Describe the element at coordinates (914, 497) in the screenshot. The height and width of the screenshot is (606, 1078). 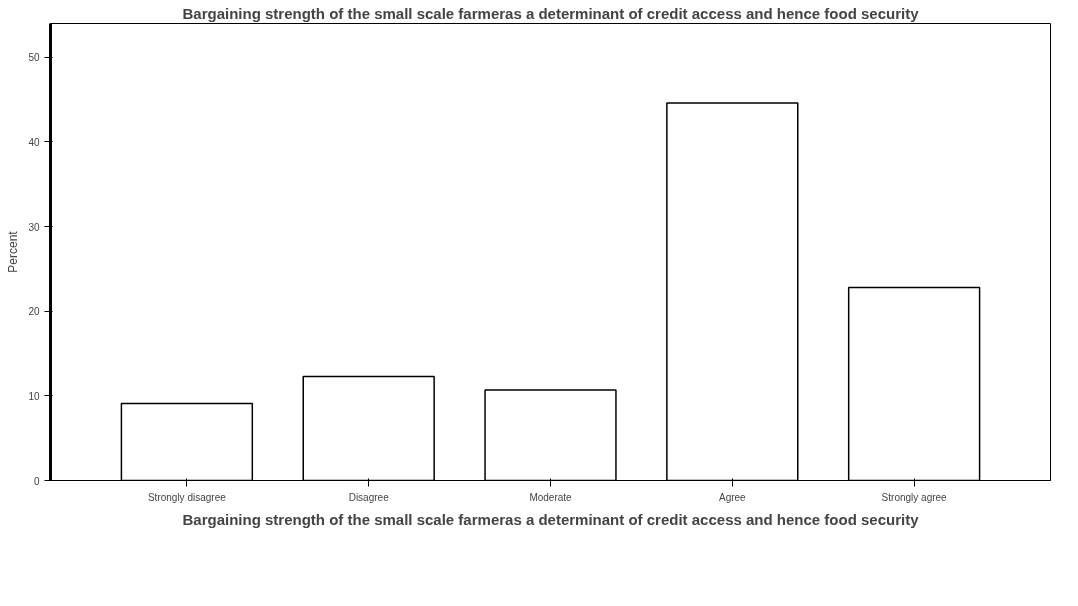
I see `x-tick-label: Strongly agree` at that location.